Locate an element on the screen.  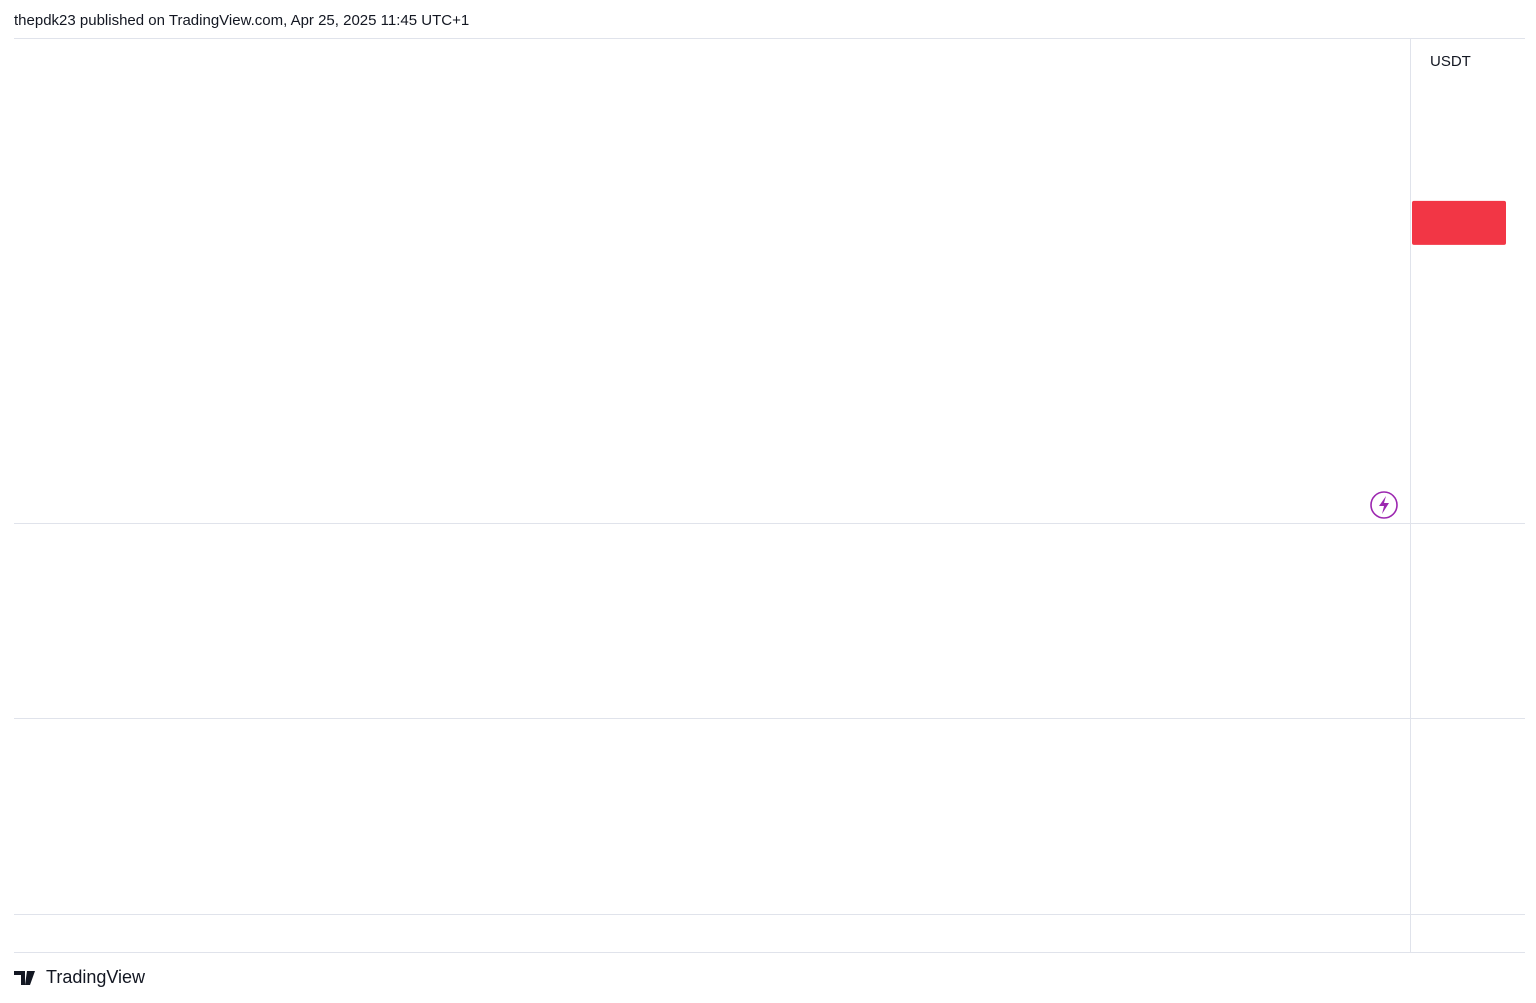
alert-icon is located at coordinates (1384, 505).